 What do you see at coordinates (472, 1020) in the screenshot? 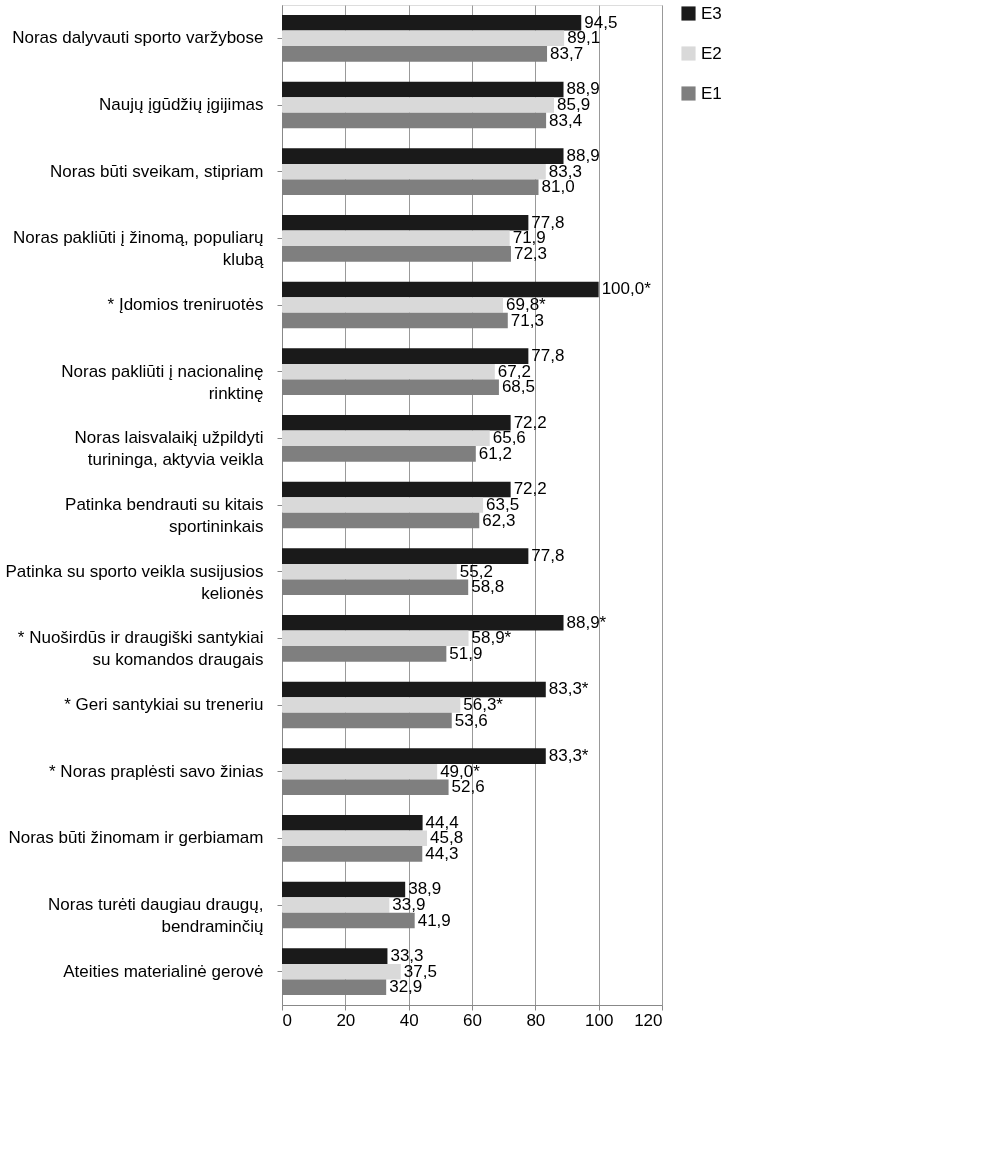
I see `x-tick-label: 60` at bounding box center [472, 1020].